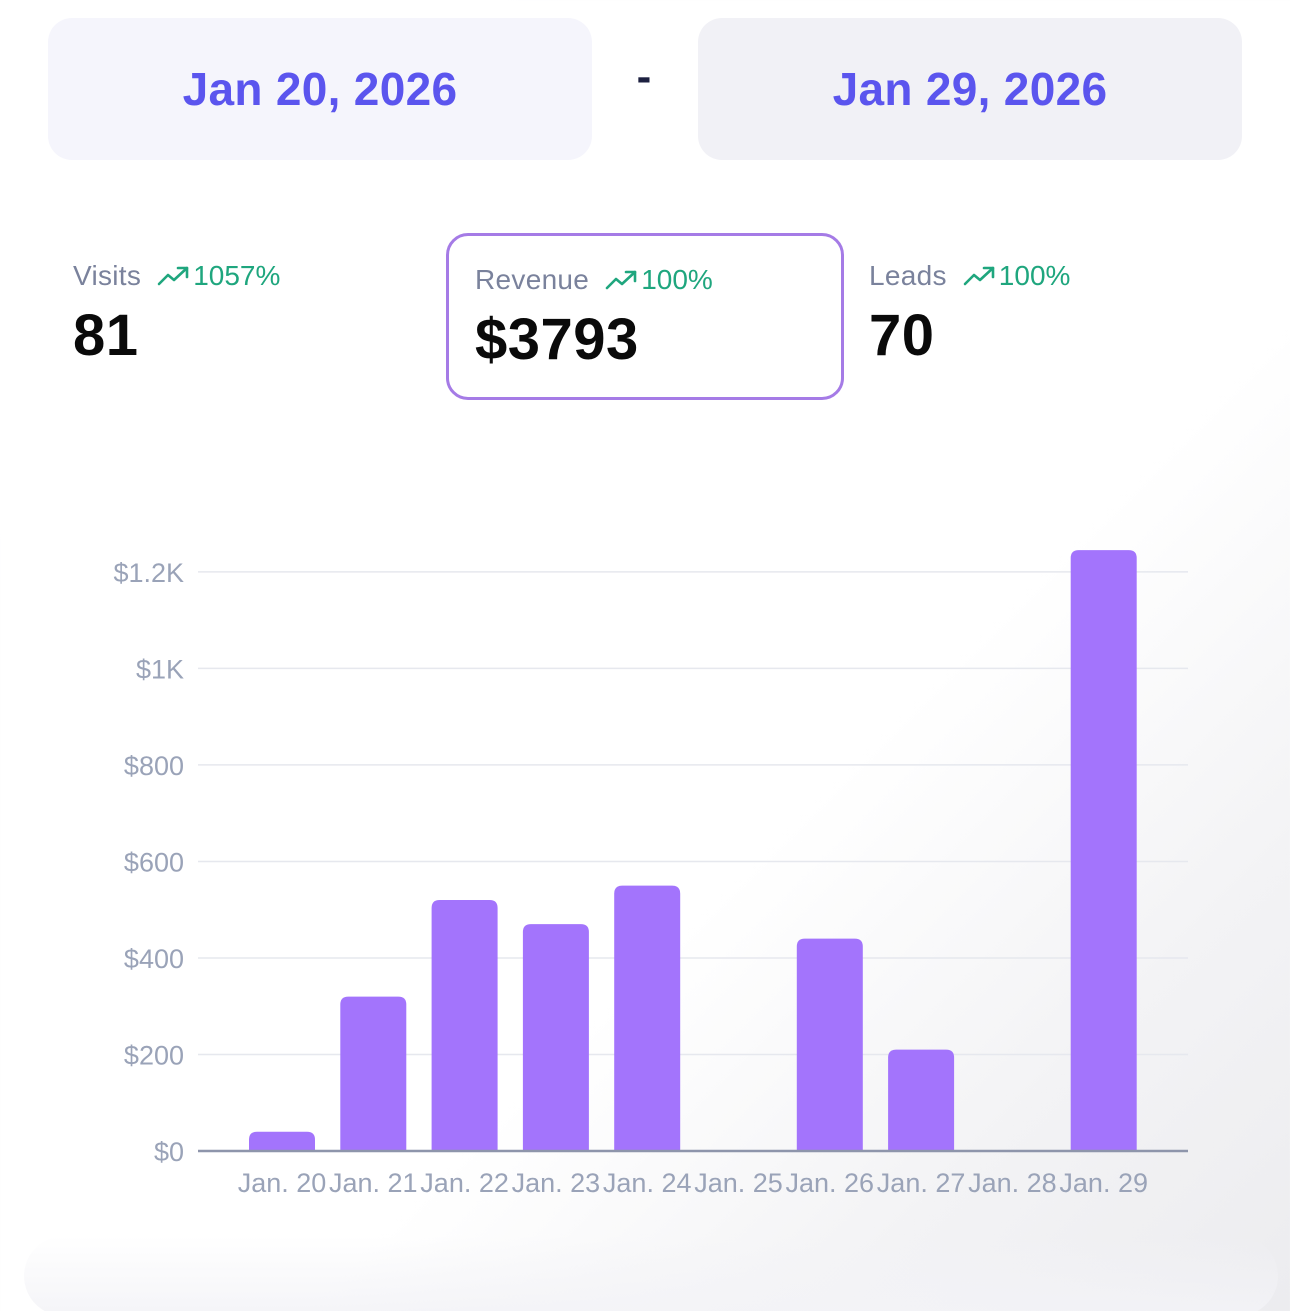 This screenshot has height=1311, width=1290. What do you see at coordinates (532, 279) in the screenshot?
I see `metric-label: Revenue` at bounding box center [532, 279].